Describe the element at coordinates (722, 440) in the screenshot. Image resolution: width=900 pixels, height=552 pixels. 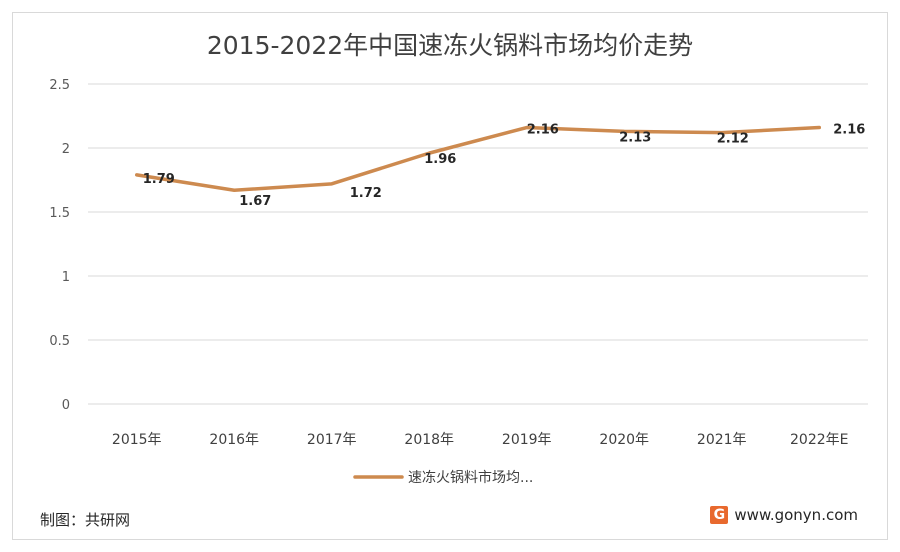
I see `x-tick-label: 2021年` at that location.